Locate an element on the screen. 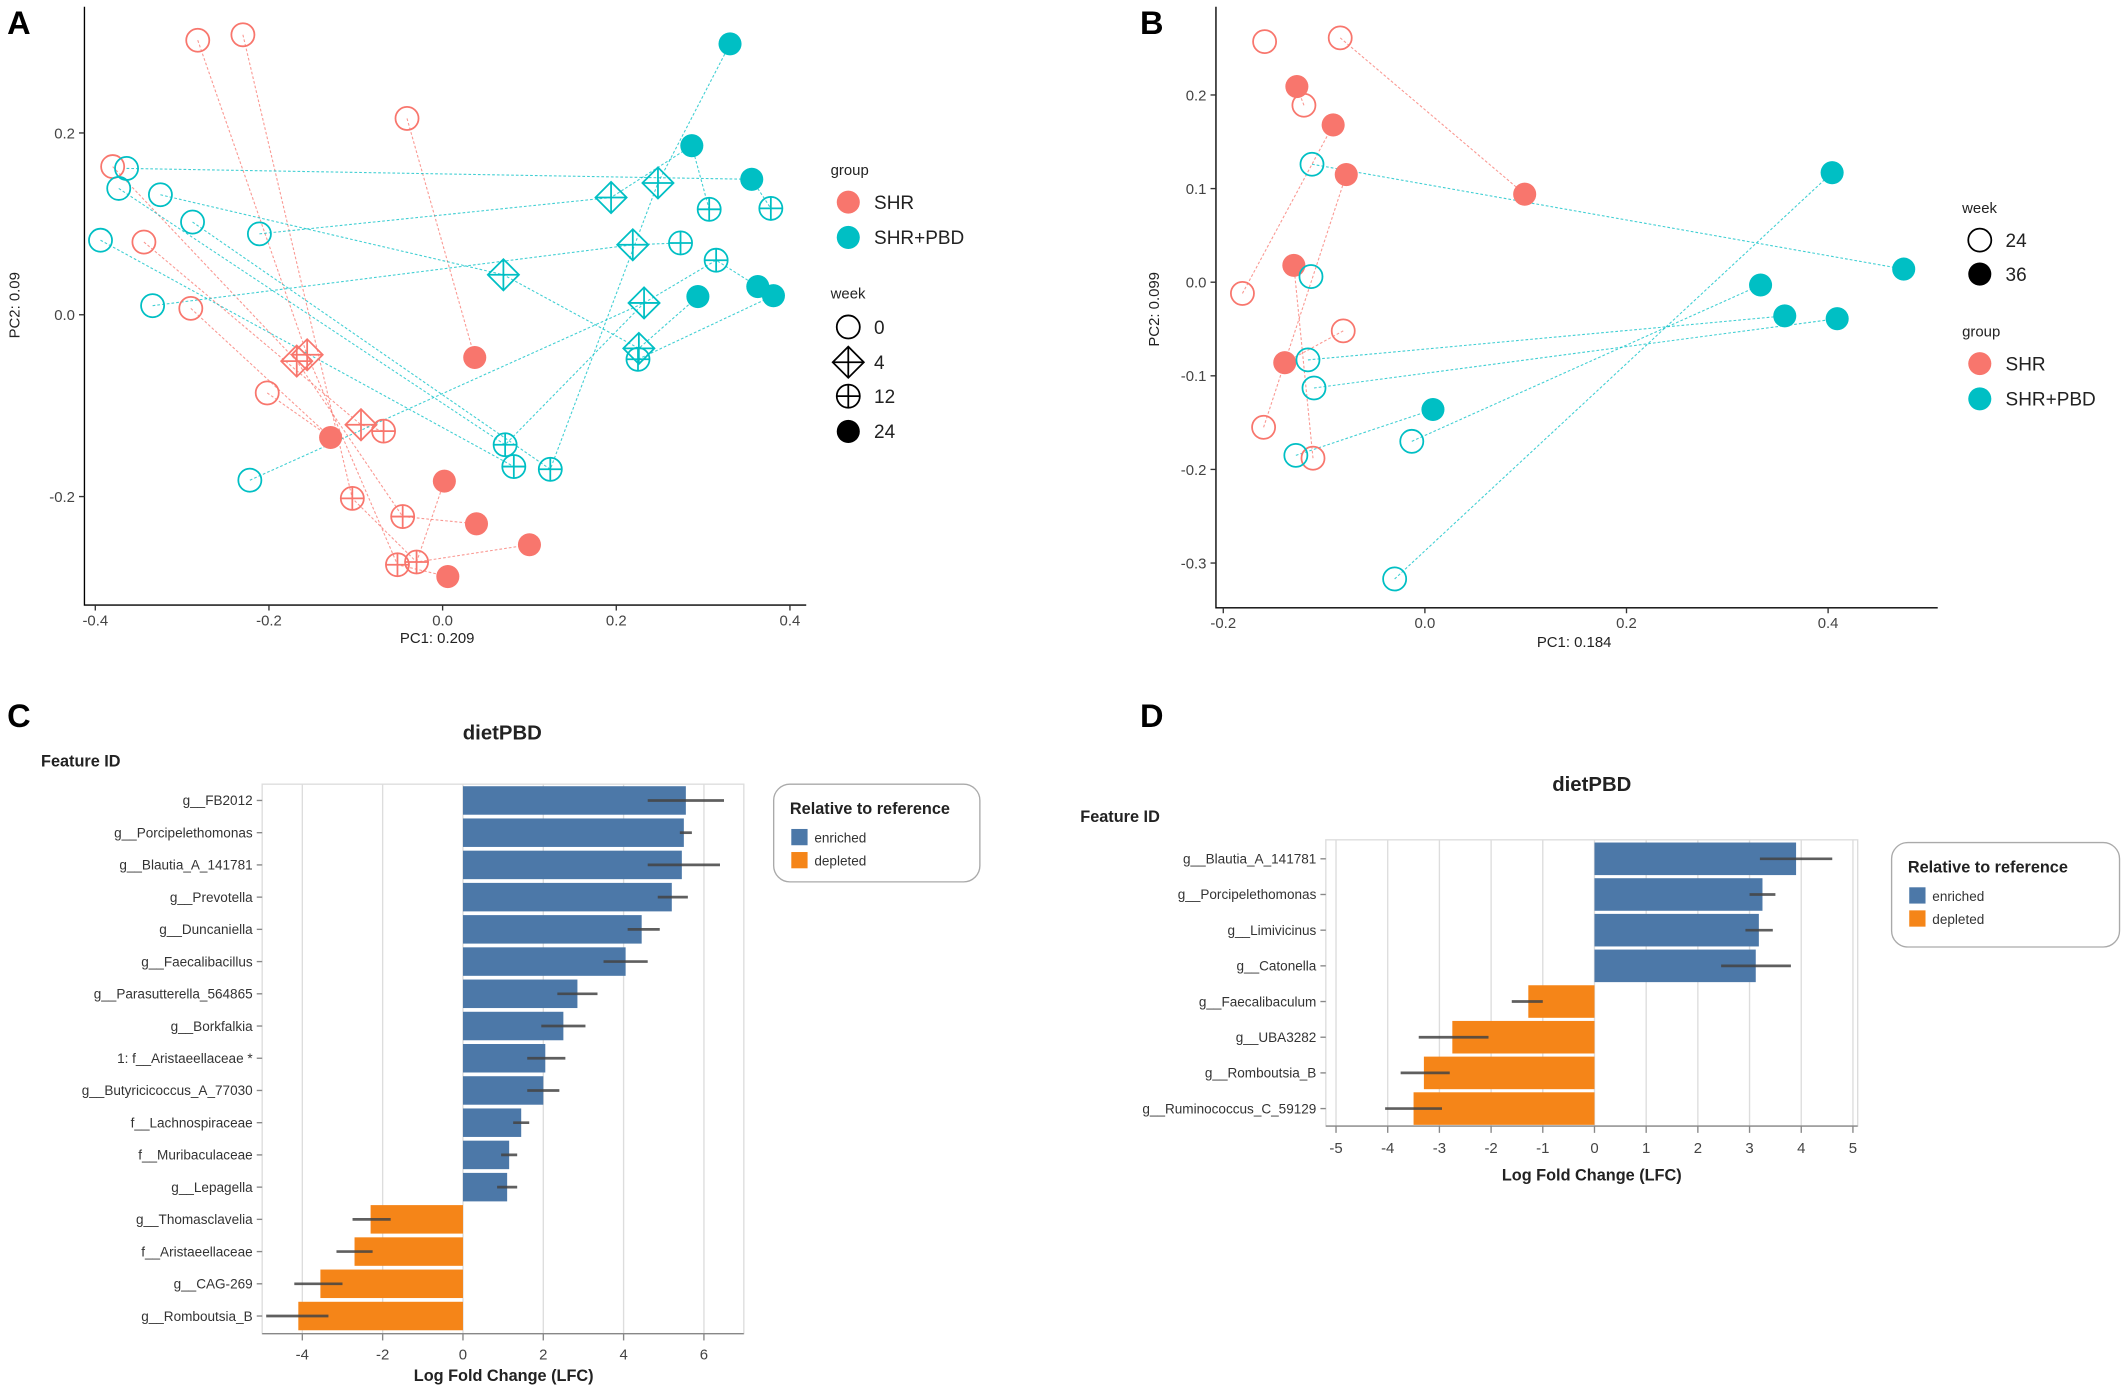  bar-c-category-label: g__Borkfalkia is located at coordinates (212, 1026).